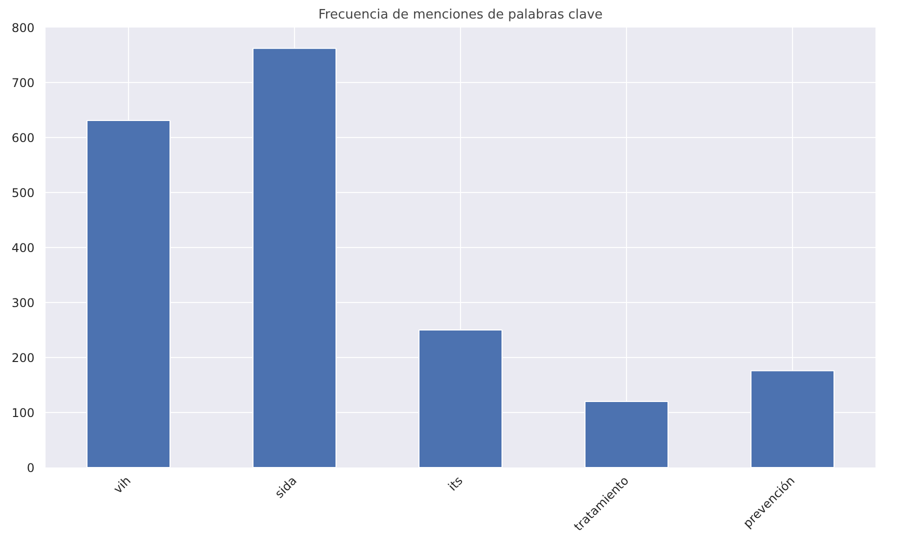 This screenshot has width=905, height=541. What do you see at coordinates (286, 487) in the screenshot?
I see `x-tick-label: sida` at bounding box center [286, 487].